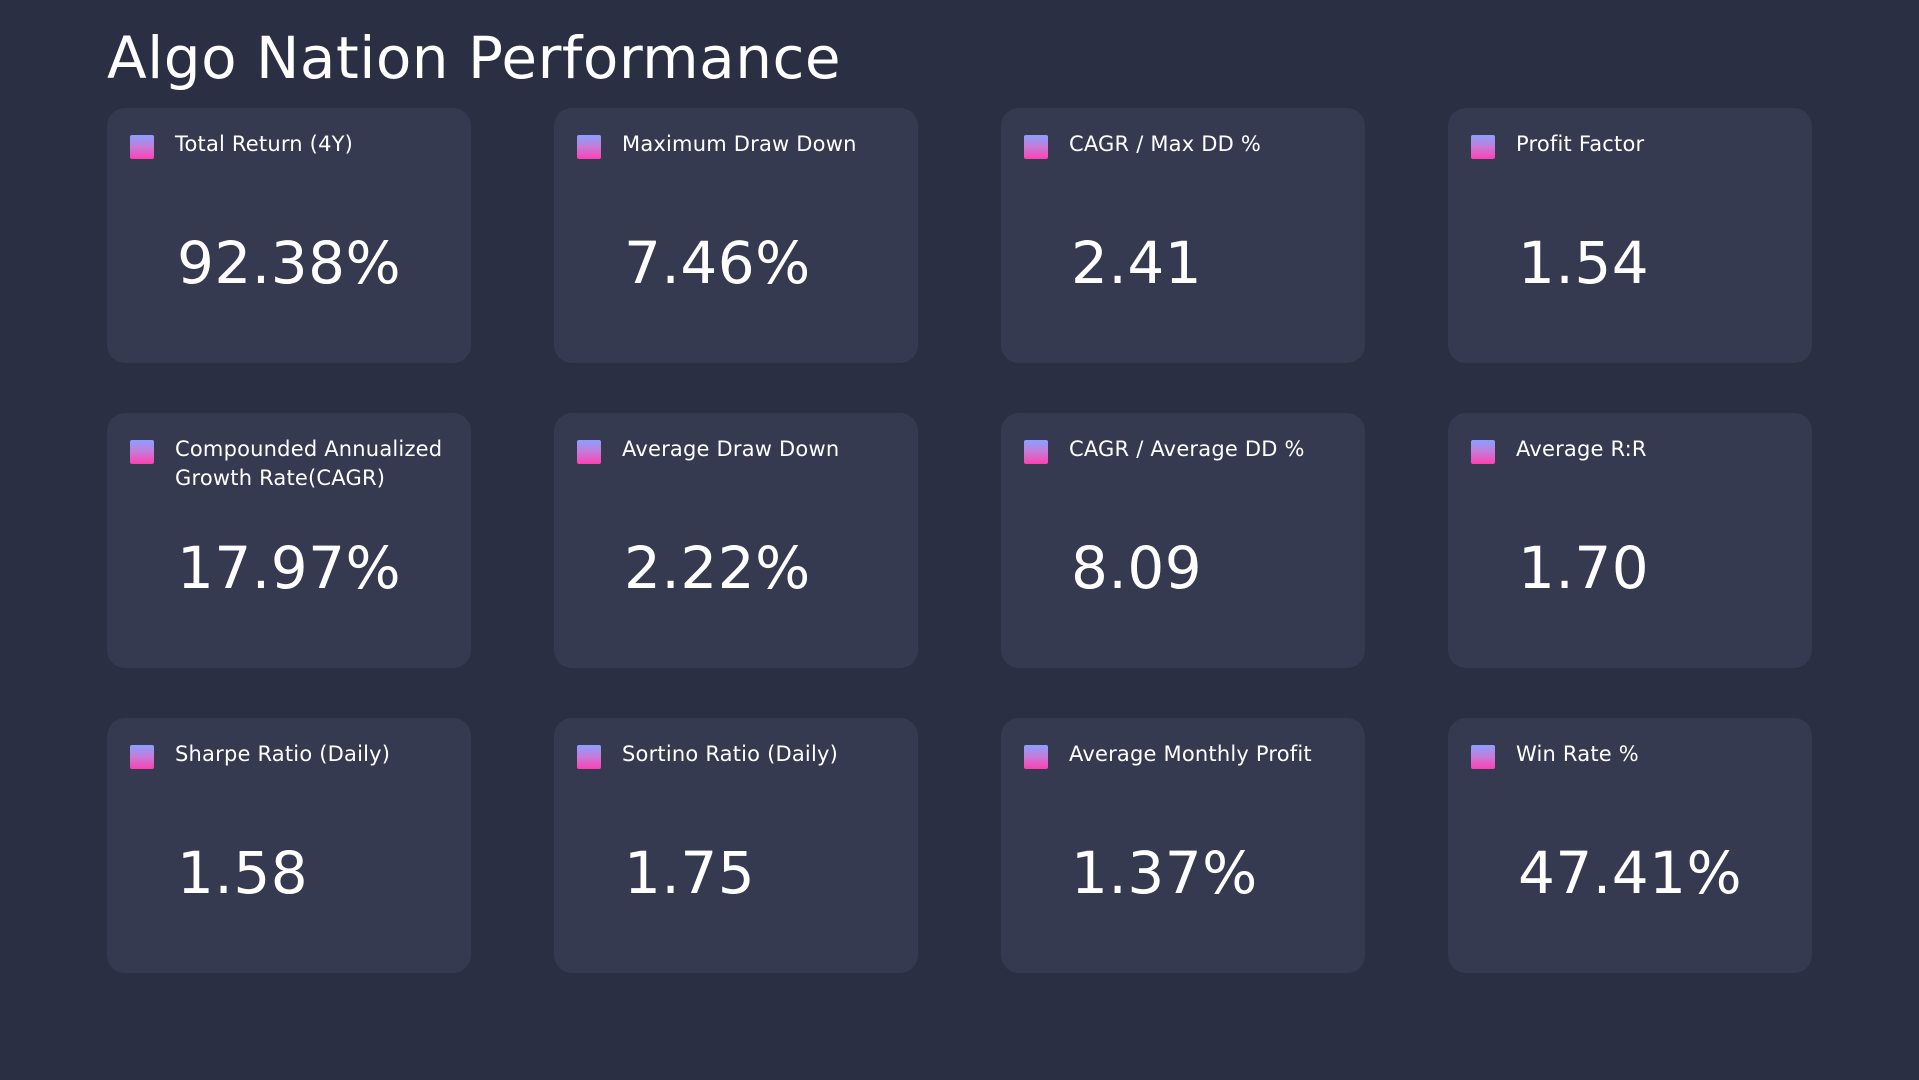 The width and height of the screenshot is (1919, 1080). I want to click on metric-value: 2.22%, so click(717, 568).